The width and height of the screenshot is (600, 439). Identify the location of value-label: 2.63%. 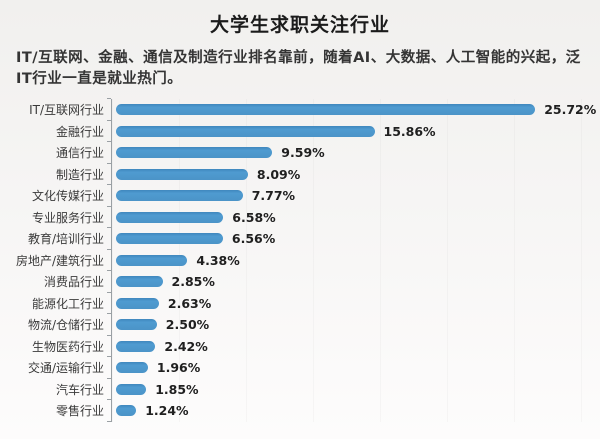
(189, 303).